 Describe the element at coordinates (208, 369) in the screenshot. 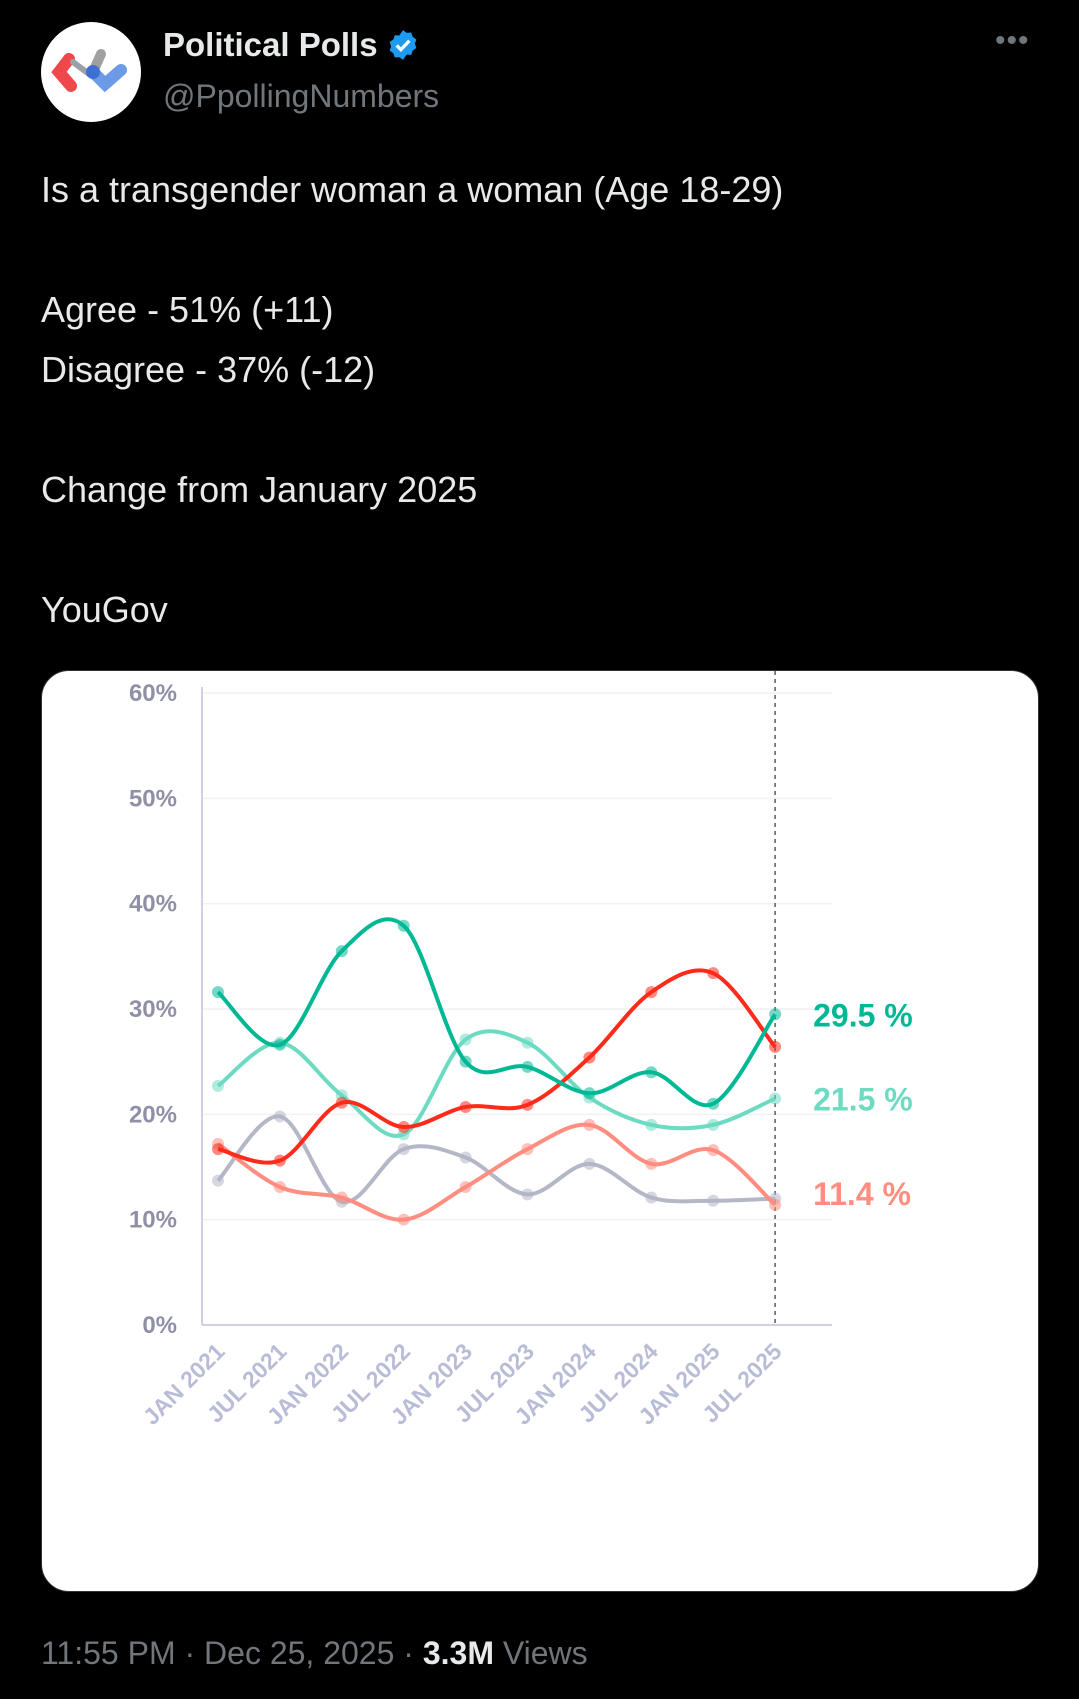

I see `post-text-line: Disagree - 37% (-12)` at that location.